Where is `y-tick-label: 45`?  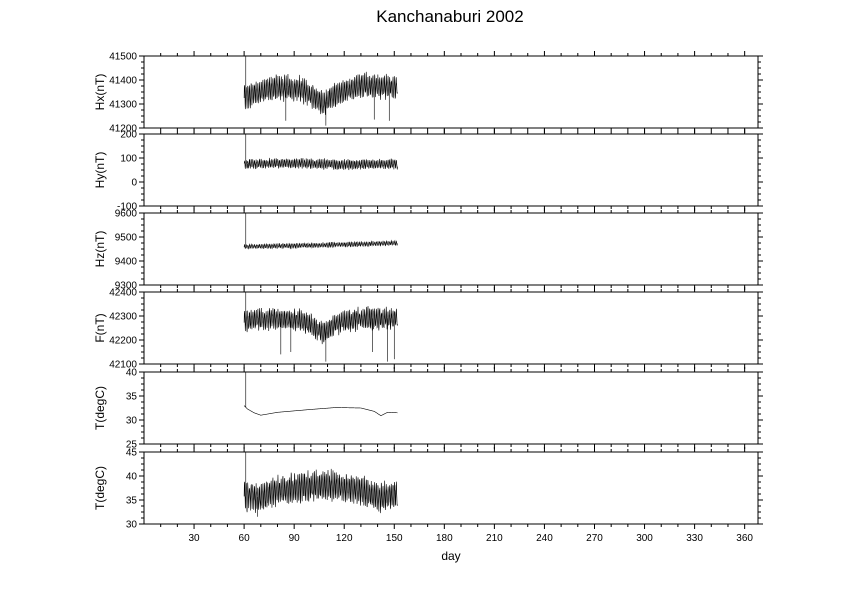 y-tick-label: 45 is located at coordinates (132, 453).